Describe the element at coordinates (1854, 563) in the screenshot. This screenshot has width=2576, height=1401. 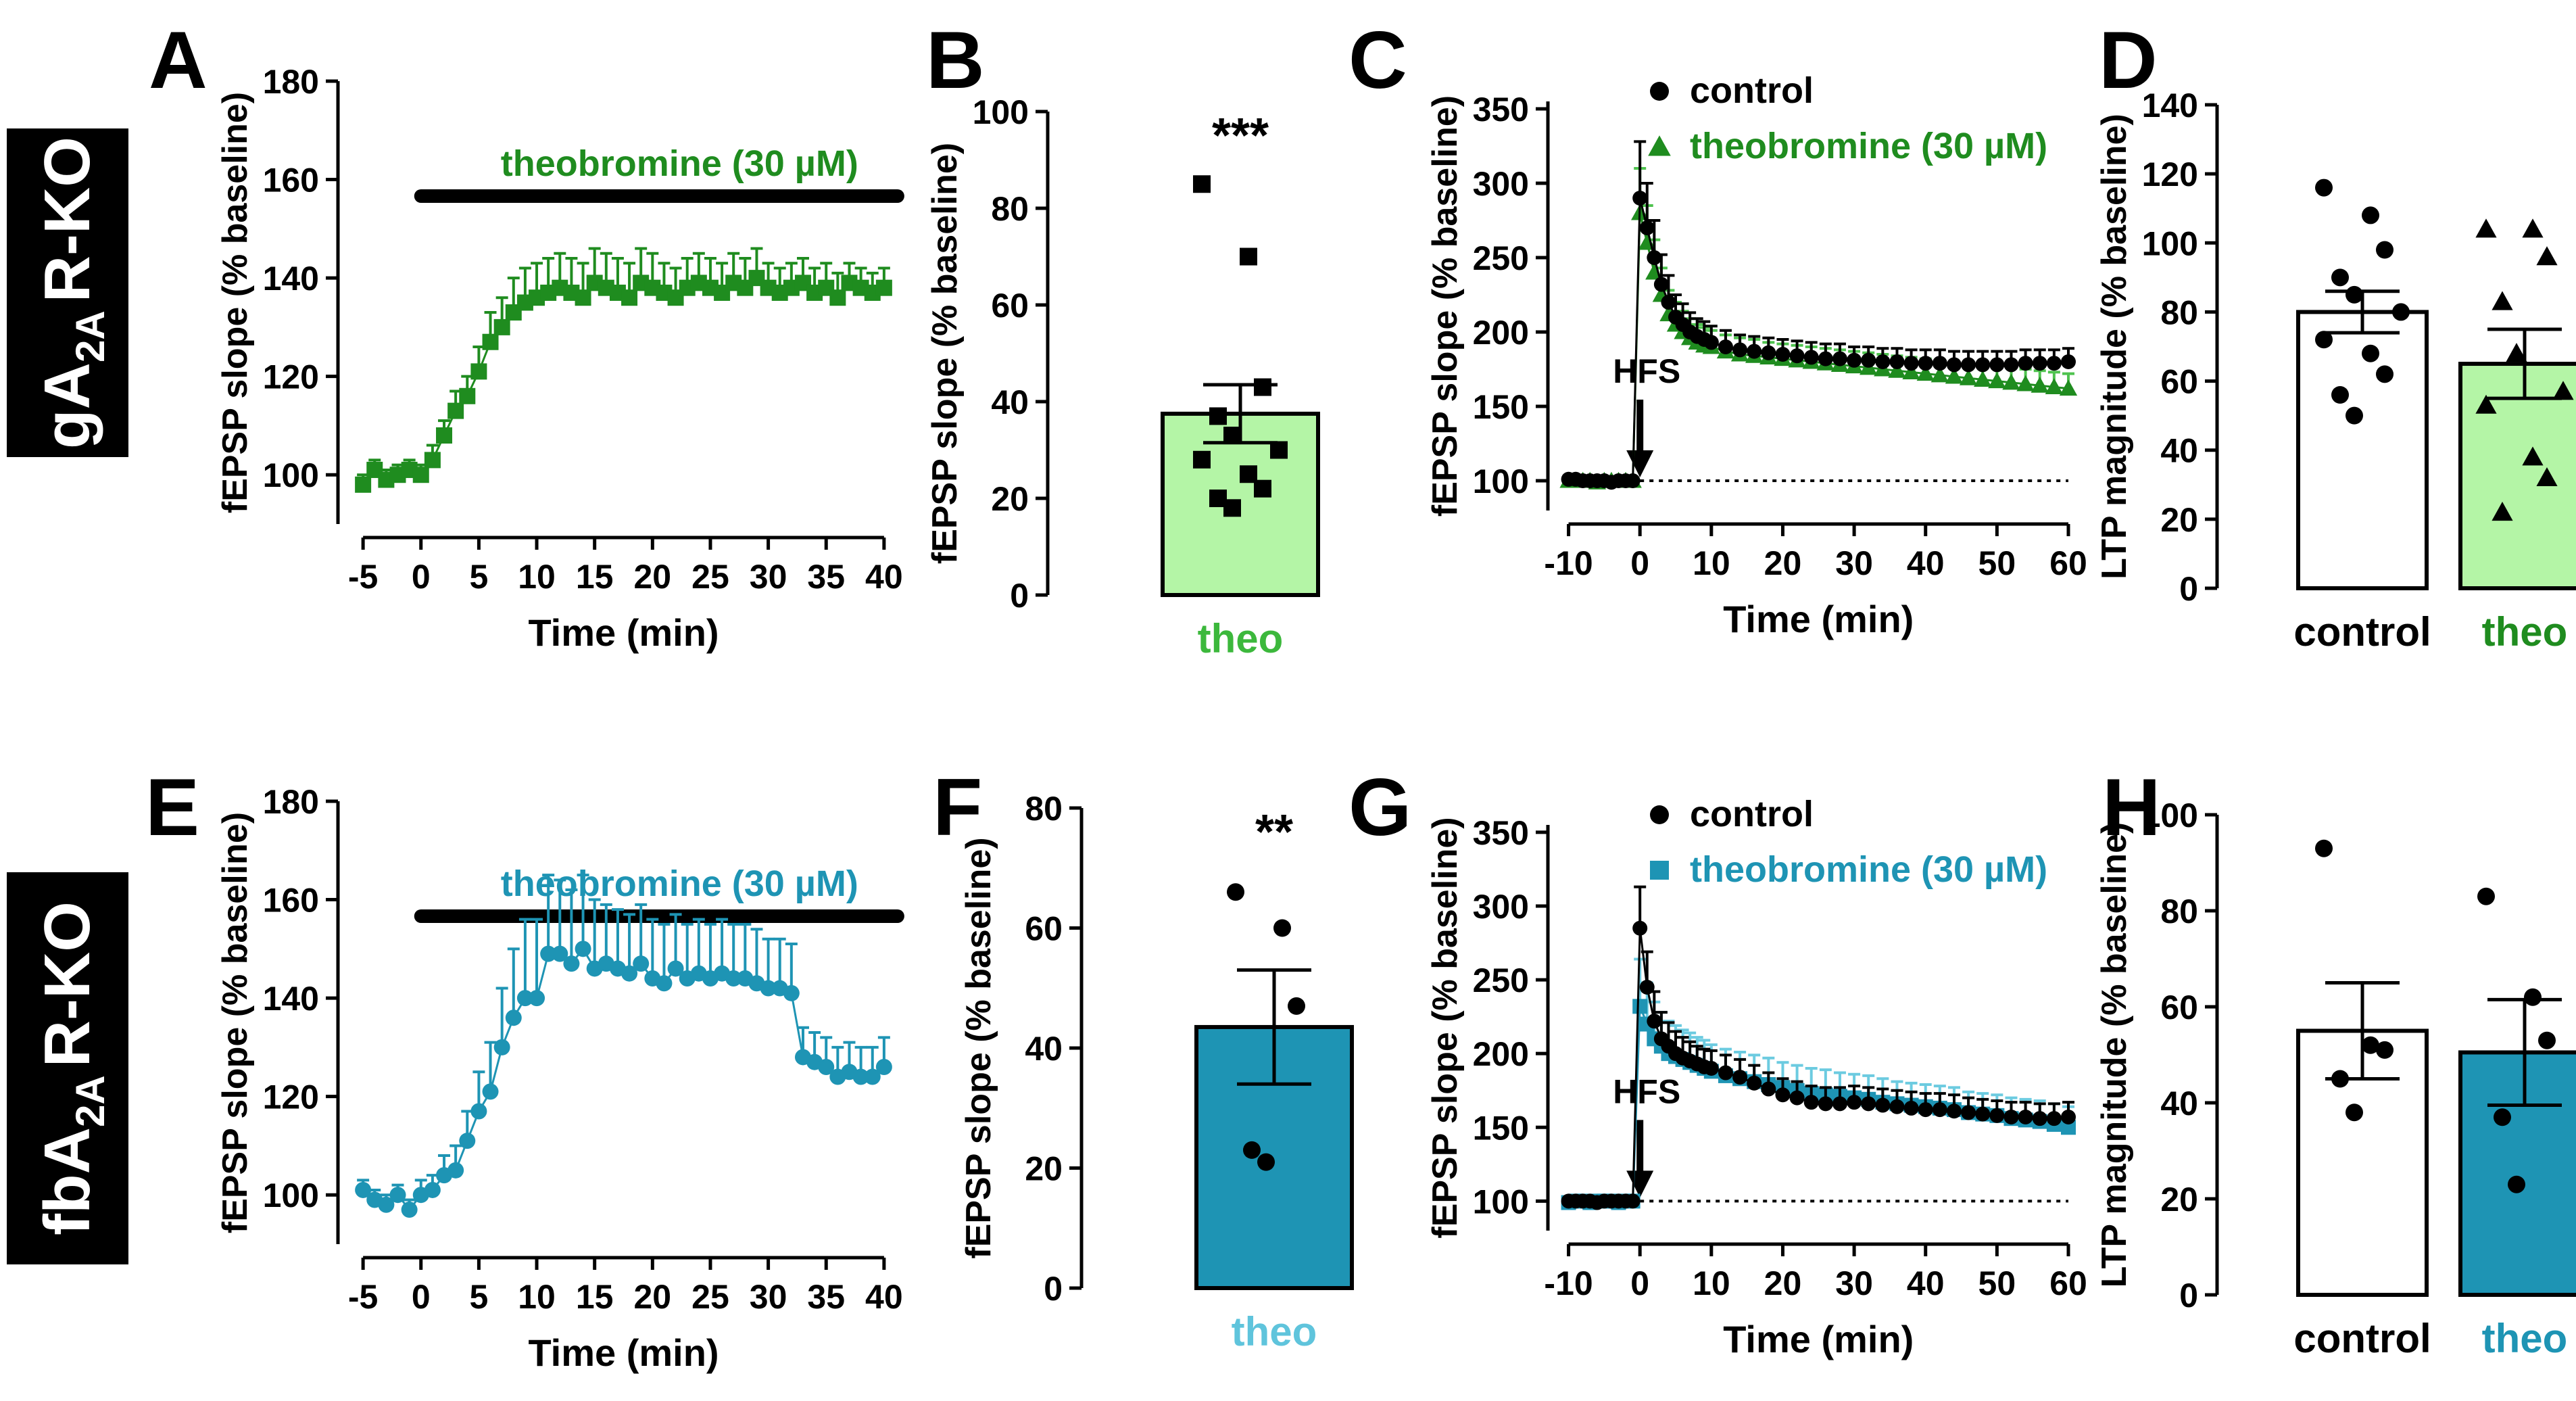
I see `x-tick-label: 30` at that location.